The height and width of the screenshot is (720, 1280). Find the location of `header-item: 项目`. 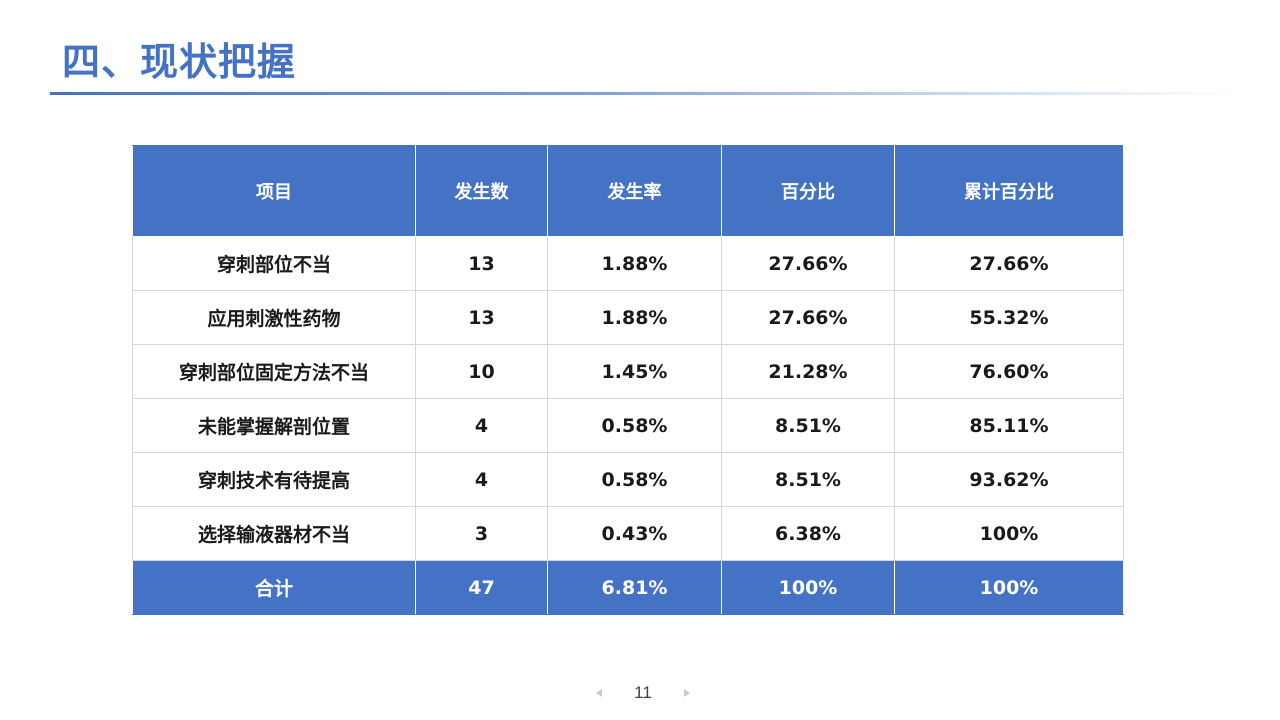

header-item: 项目 is located at coordinates (274, 191).